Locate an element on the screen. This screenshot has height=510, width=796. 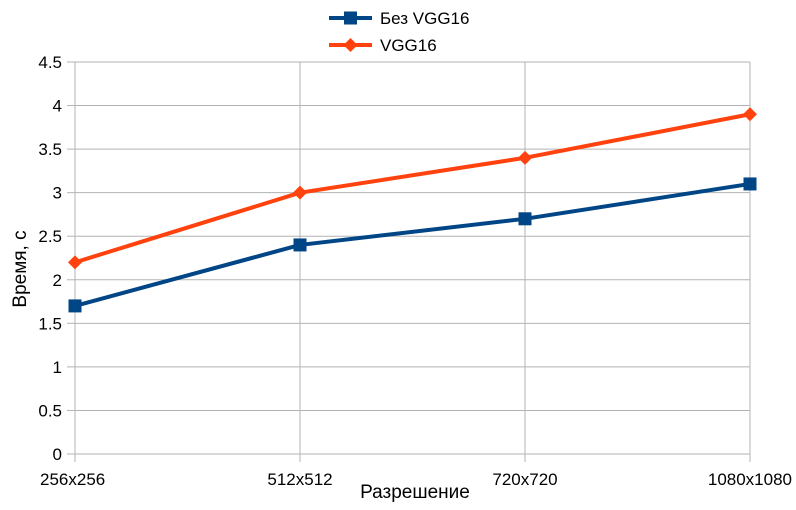
legend-item: Без VGG16 is located at coordinates (399, 18).